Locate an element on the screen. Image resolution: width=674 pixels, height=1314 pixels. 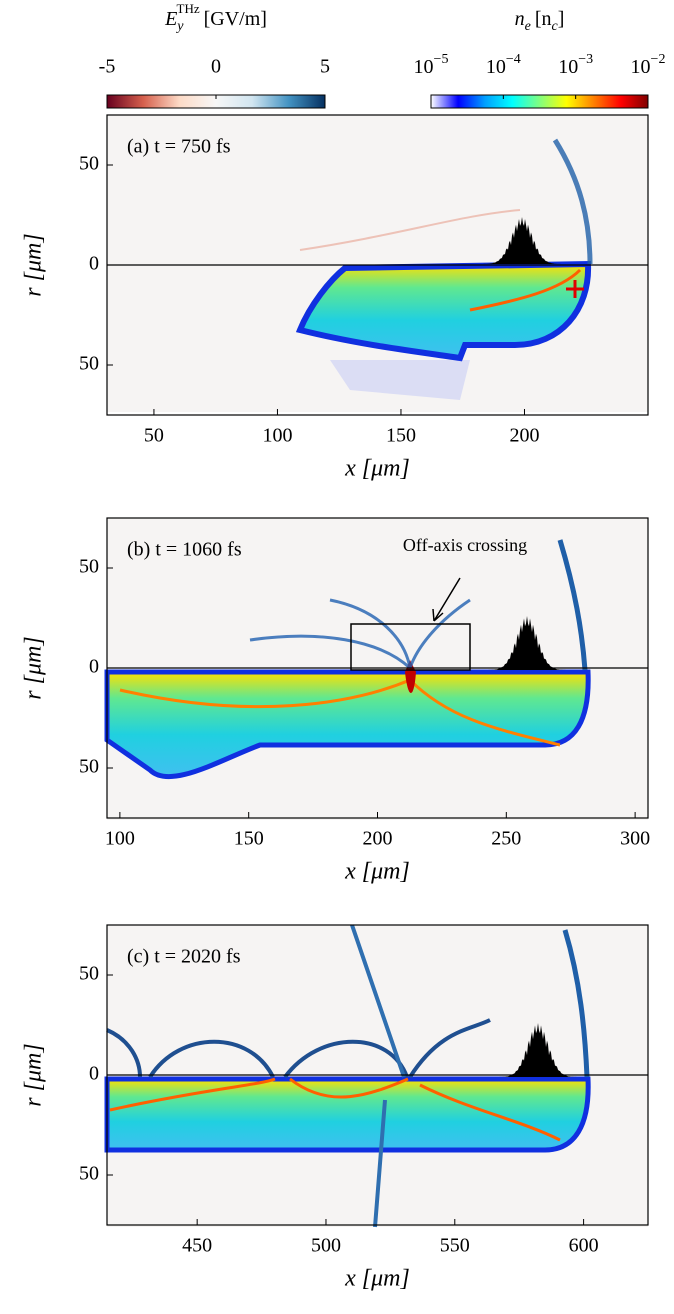
colorbar-tick-label: 10⁻³ is located at coordinates (575, 64).